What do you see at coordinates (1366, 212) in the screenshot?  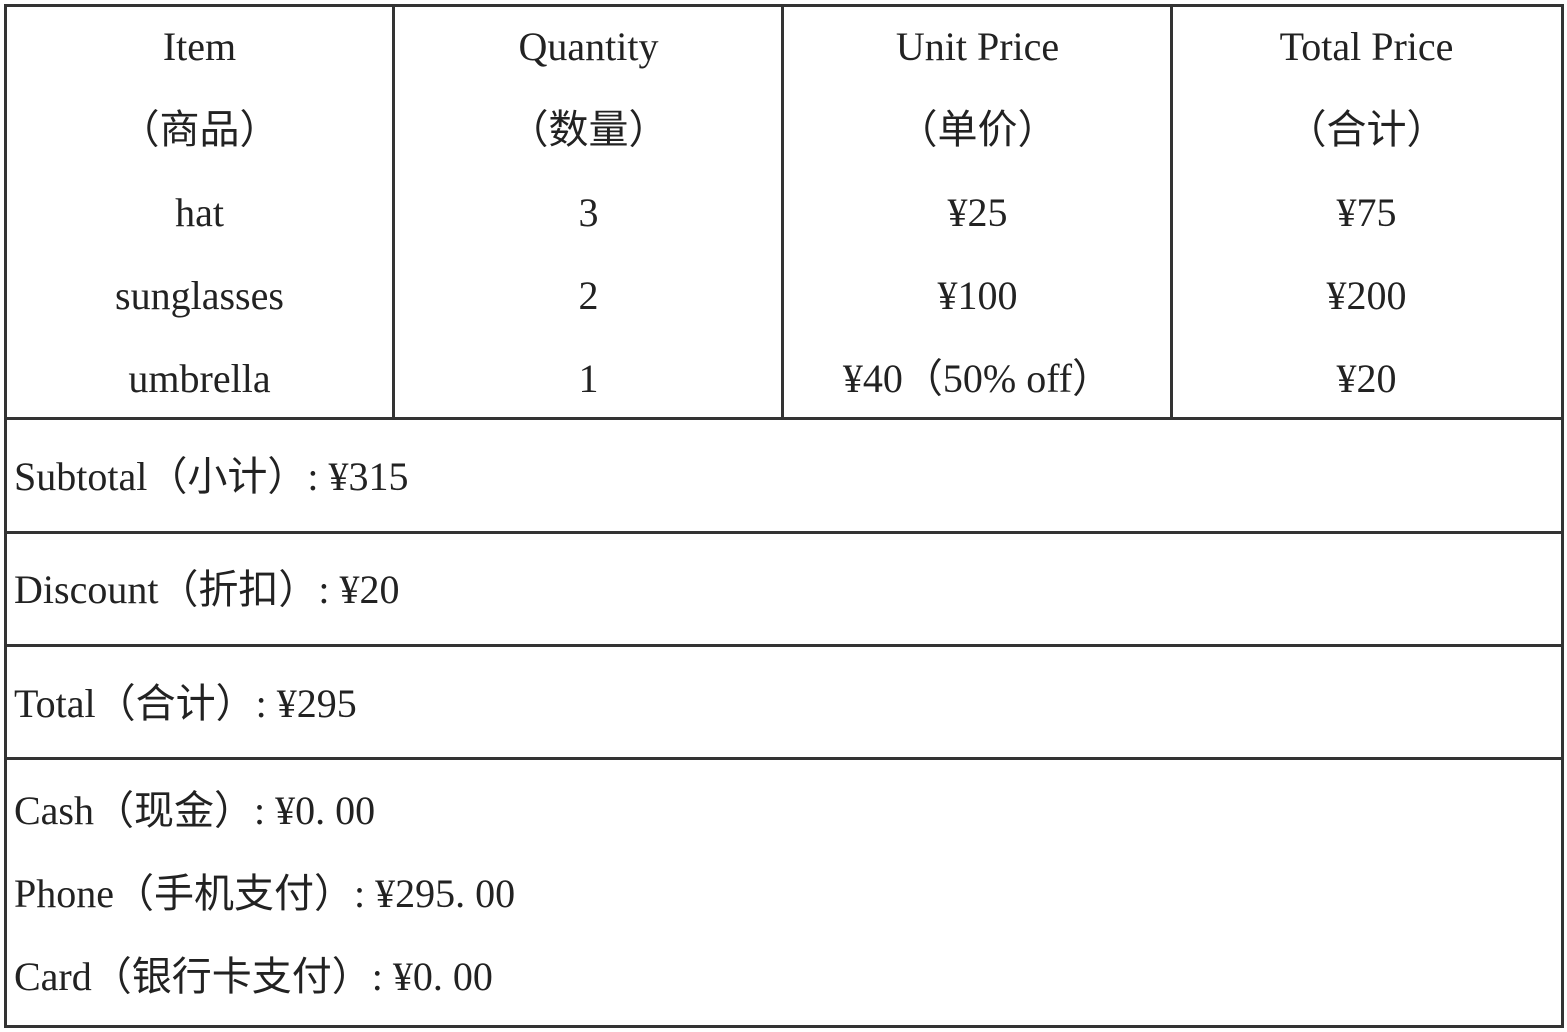 I see `cell-total-price: ¥75` at bounding box center [1366, 212].